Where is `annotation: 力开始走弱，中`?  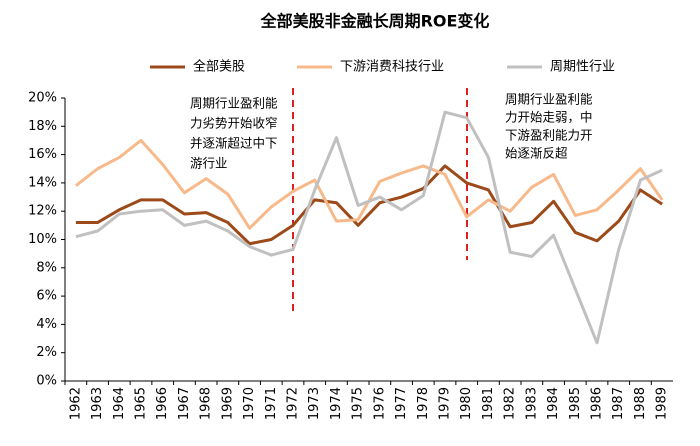
annotation: 力开始走弱，中 is located at coordinates (549, 117).